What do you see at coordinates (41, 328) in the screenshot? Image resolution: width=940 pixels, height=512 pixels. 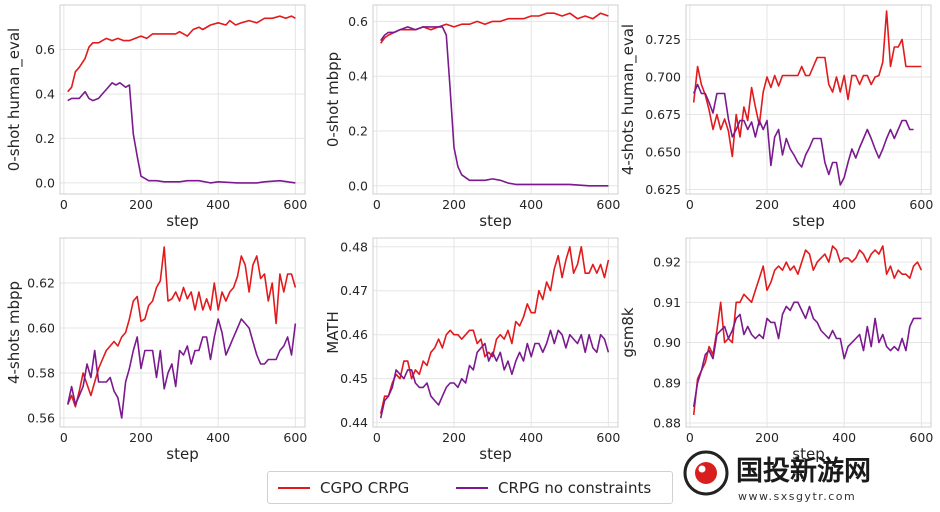 I see `y-tick-label: 0.60` at bounding box center [41, 328].